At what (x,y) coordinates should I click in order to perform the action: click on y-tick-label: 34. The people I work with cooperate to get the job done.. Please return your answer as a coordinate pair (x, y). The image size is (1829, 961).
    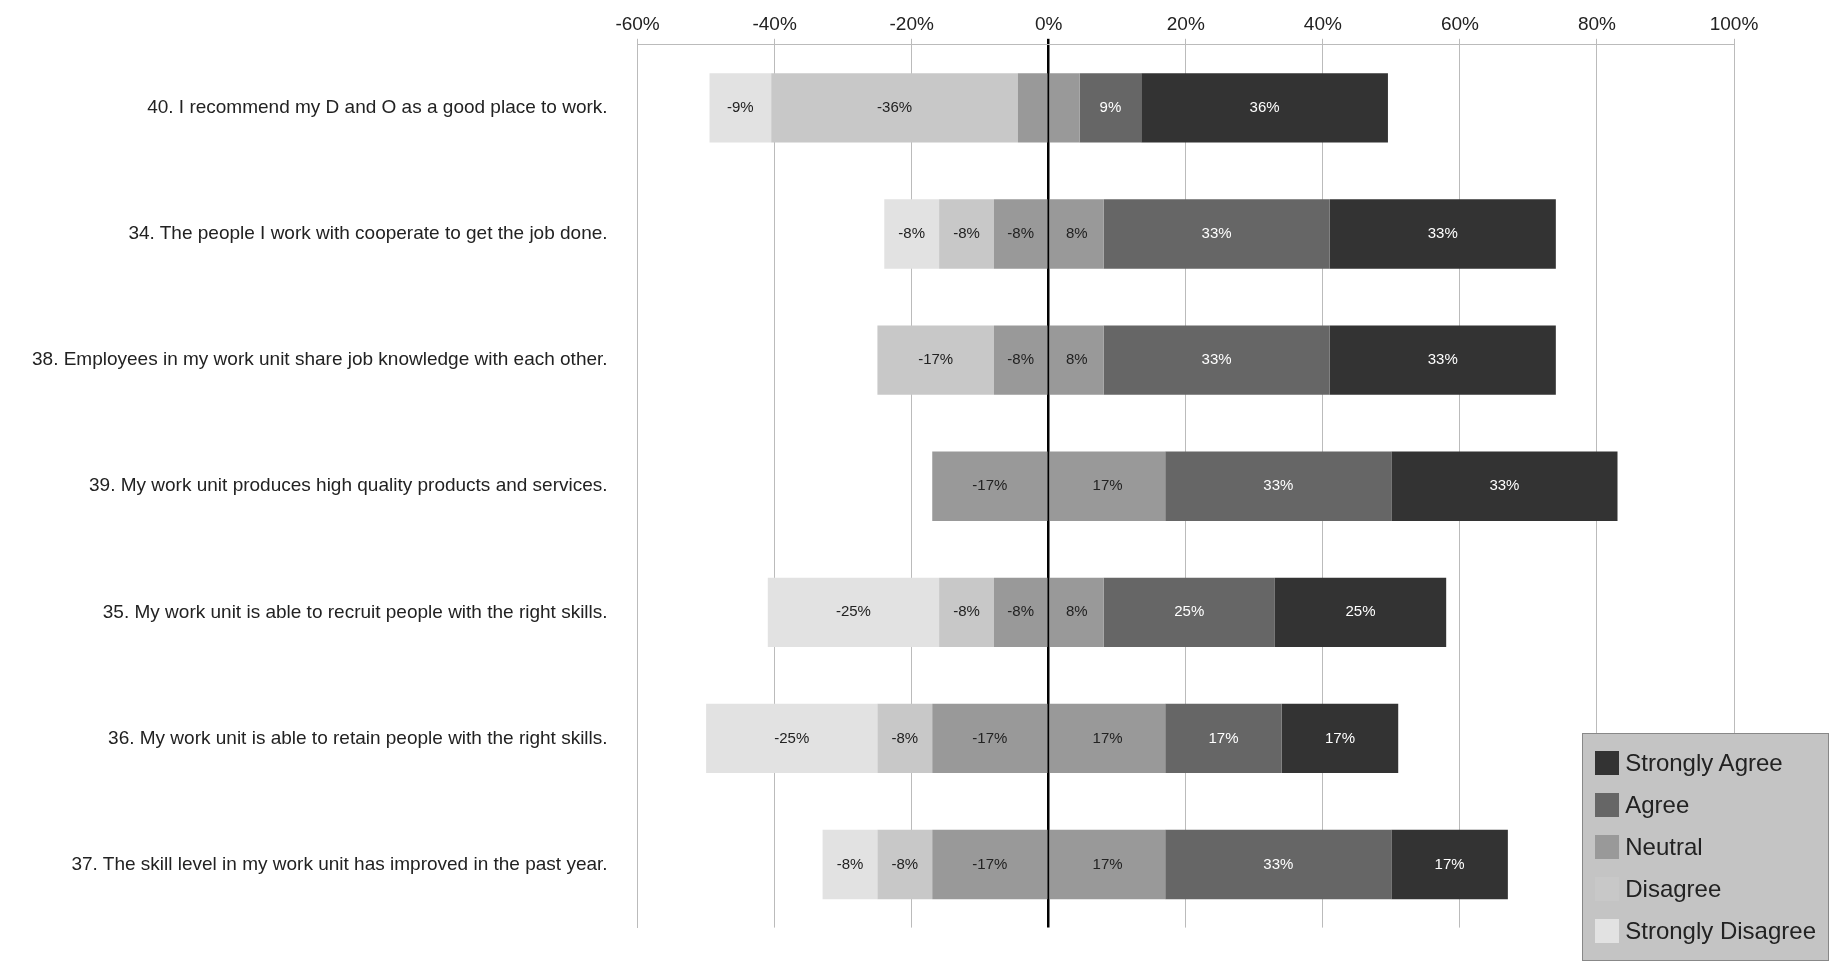
    Looking at the image, I should click on (368, 233).